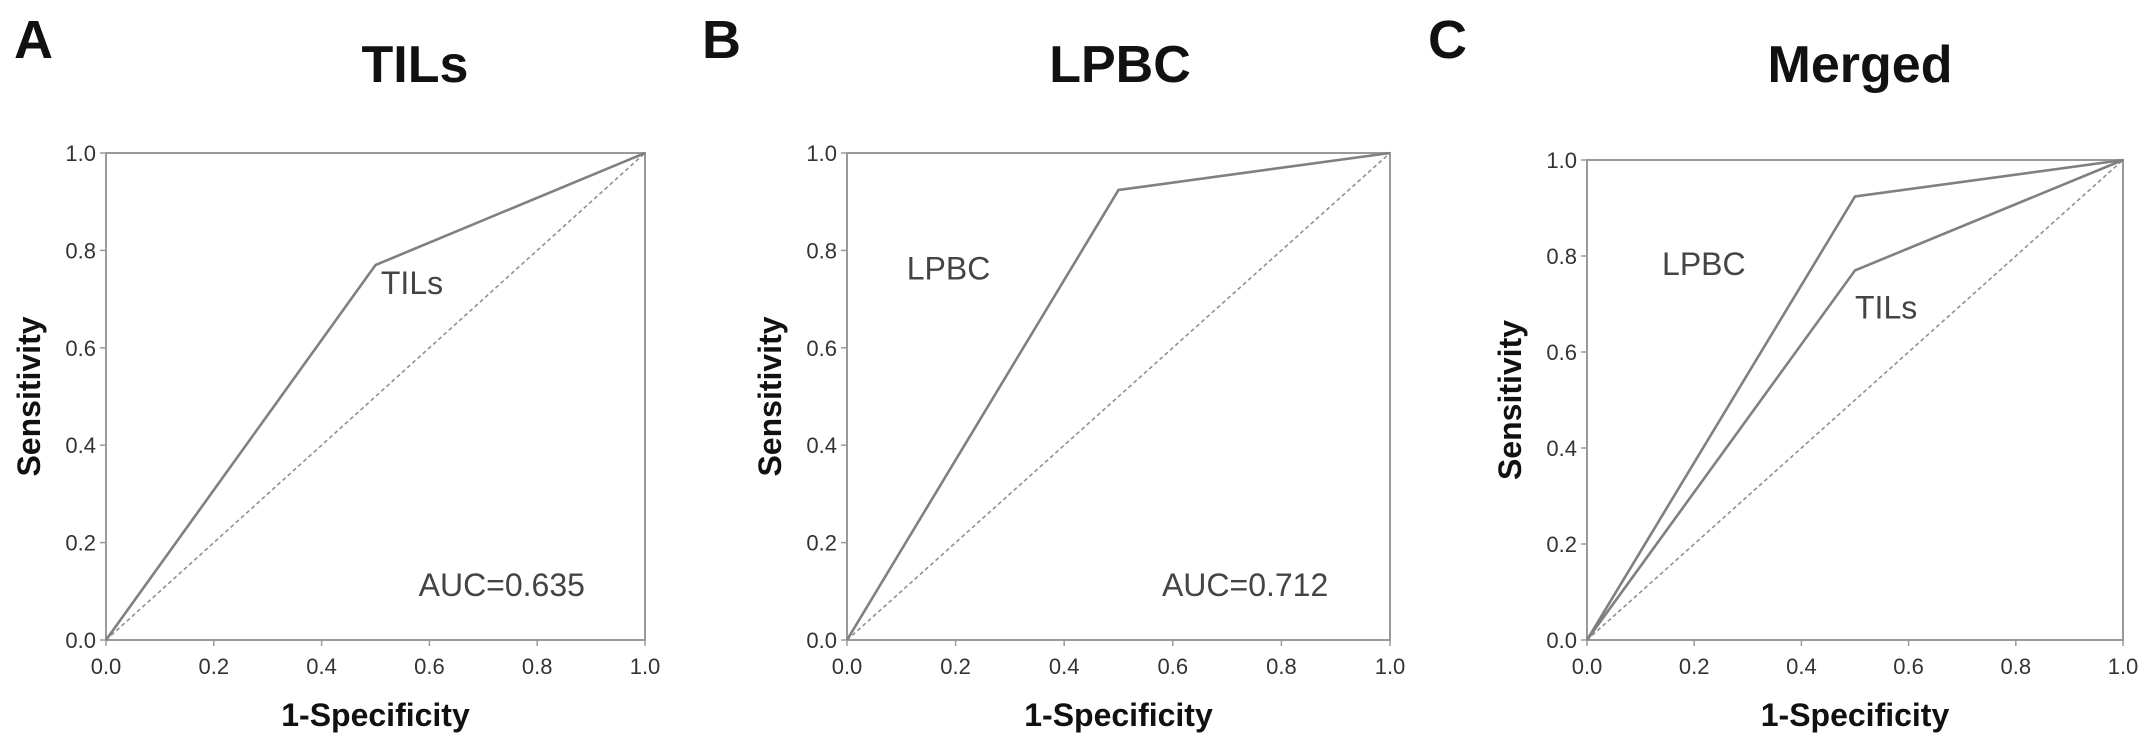 This screenshot has width=2150, height=748. I want to click on chart-title: Merged, so click(1860, 65).